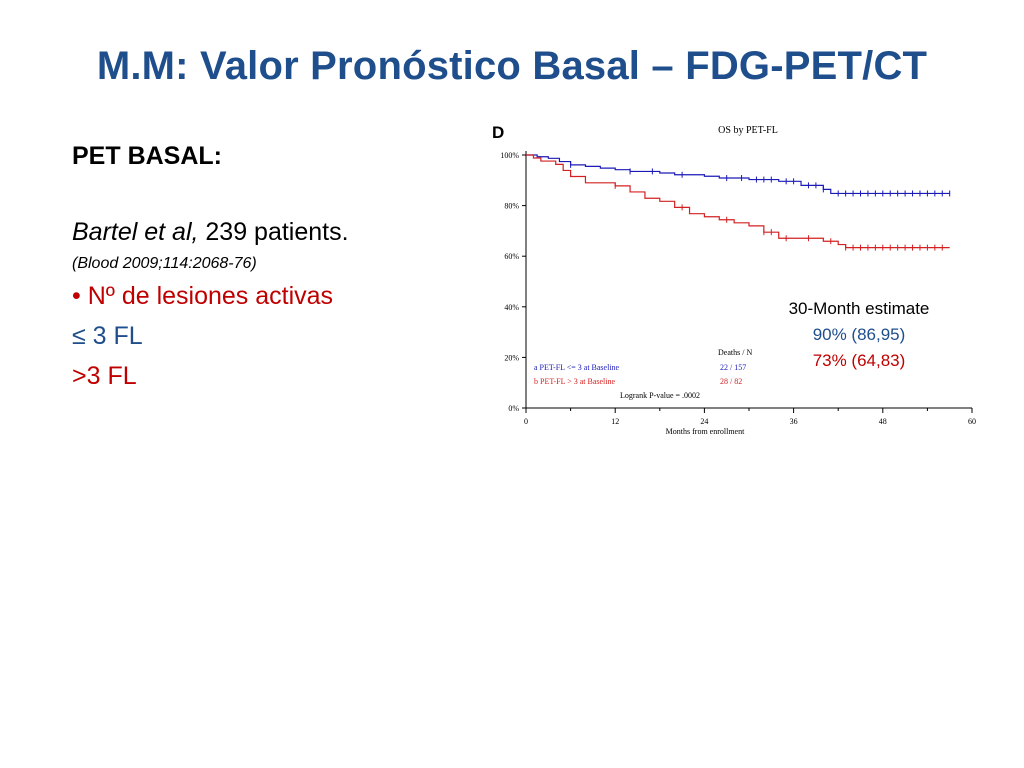 This screenshot has width=1024, height=768. What do you see at coordinates (972, 421) in the screenshot?
I see `x-tick-label: 60` at bounding box center [972, 421].